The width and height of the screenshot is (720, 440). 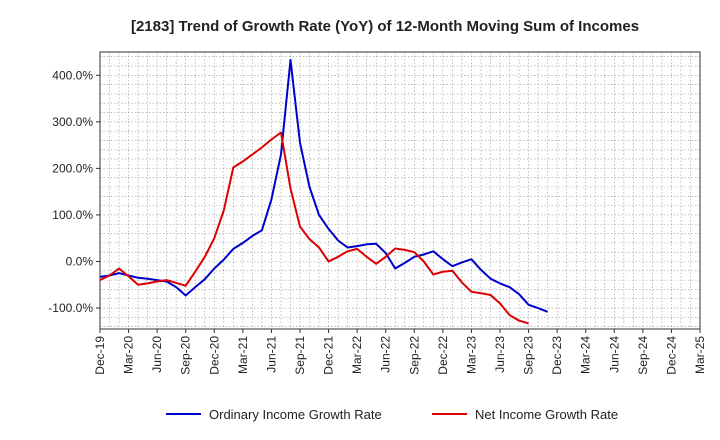 I want to click on x-tick-label: Dec-23, so click(x=557, y=355).